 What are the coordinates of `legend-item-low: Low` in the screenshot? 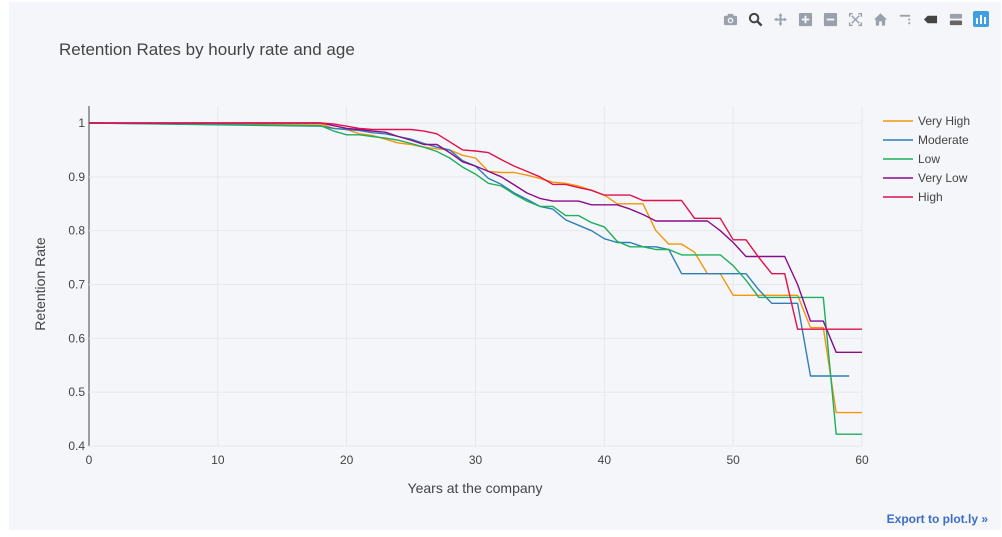 It's located at (911, 159).